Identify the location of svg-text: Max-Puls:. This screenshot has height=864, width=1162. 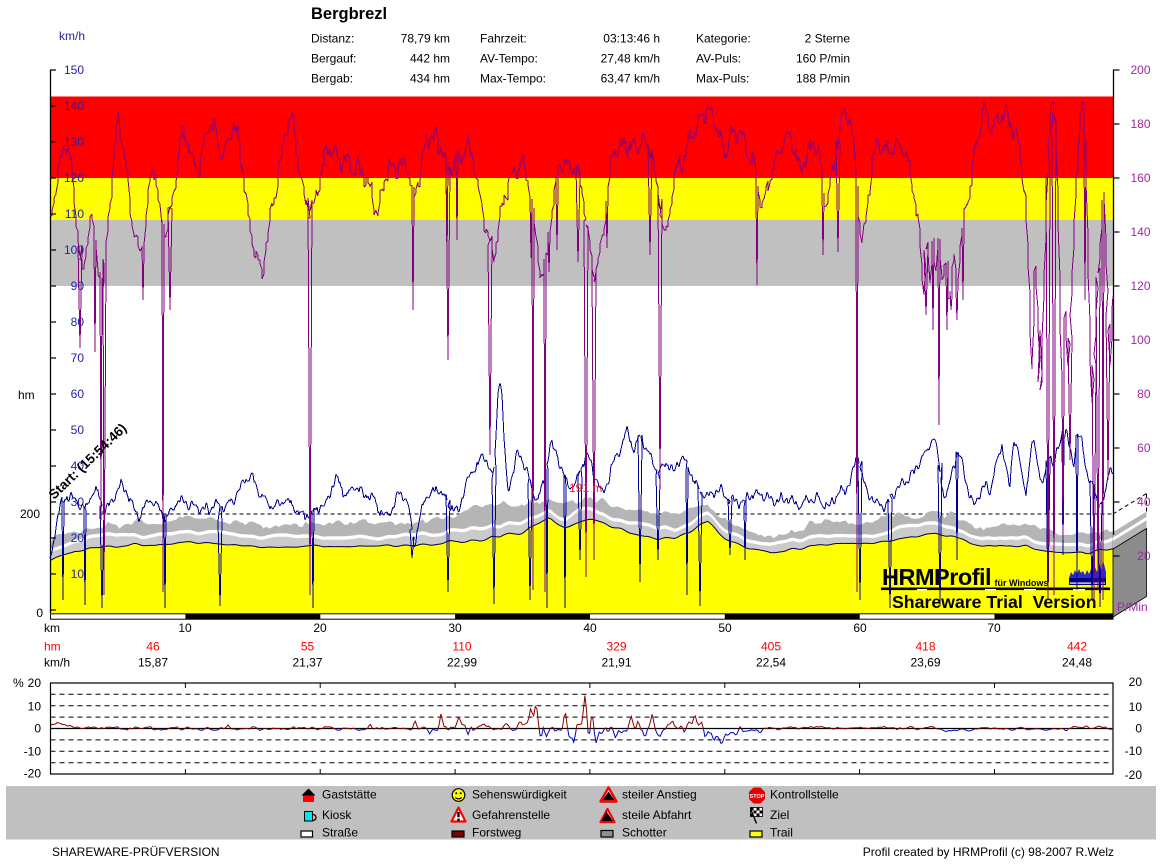
(722, 79).